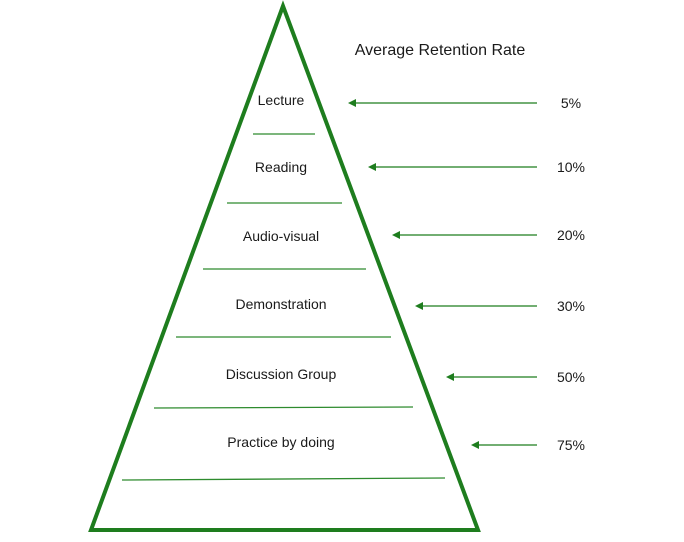 The width and height of the screenshot is (684, 542). I want to click on level-label: Reading, so click(281, 167).